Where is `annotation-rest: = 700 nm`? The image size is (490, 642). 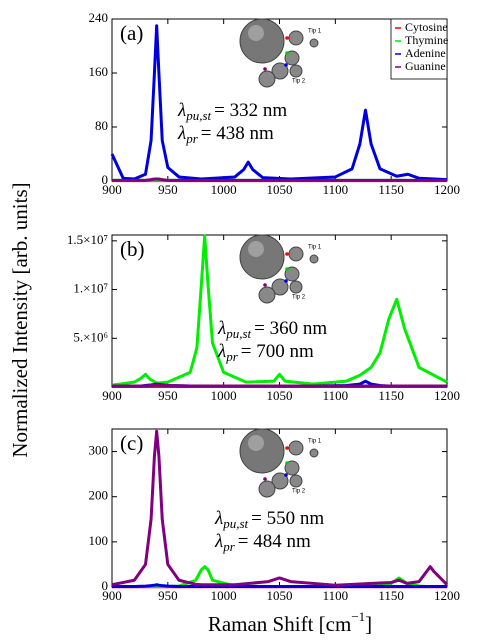
annotation-rest: = 700 nm is located at coordinates (277, 351).